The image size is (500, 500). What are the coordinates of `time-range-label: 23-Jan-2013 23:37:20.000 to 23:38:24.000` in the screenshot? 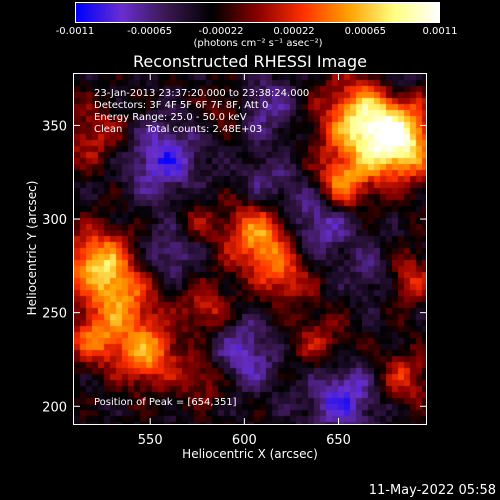 It's located at (202, 93).